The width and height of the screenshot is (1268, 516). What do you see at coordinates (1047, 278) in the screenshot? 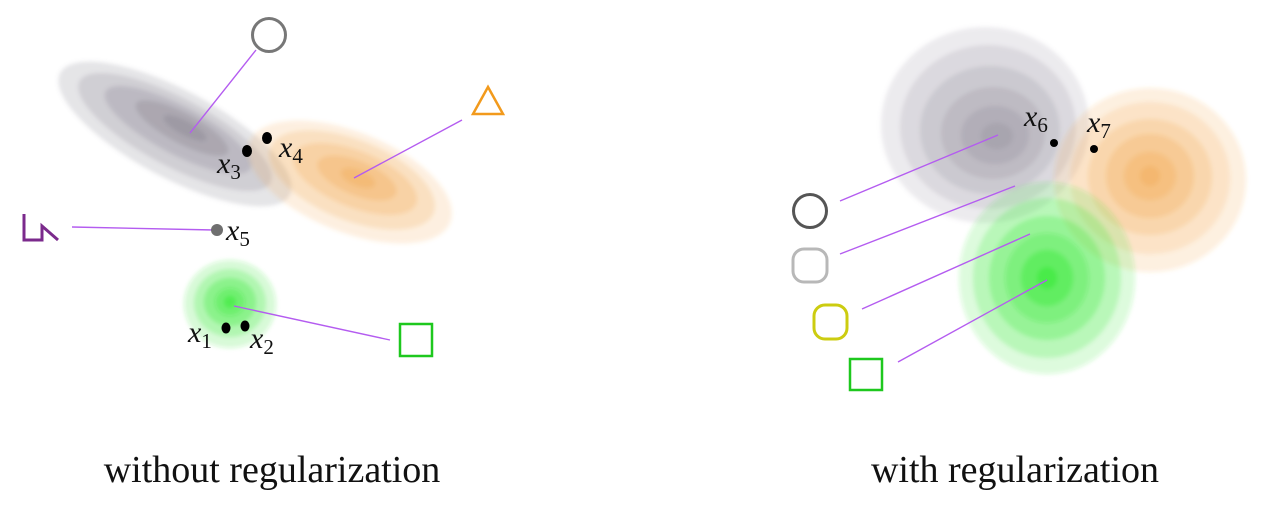
I see `green-density-blob-large` at bounding box center [1047, 278].